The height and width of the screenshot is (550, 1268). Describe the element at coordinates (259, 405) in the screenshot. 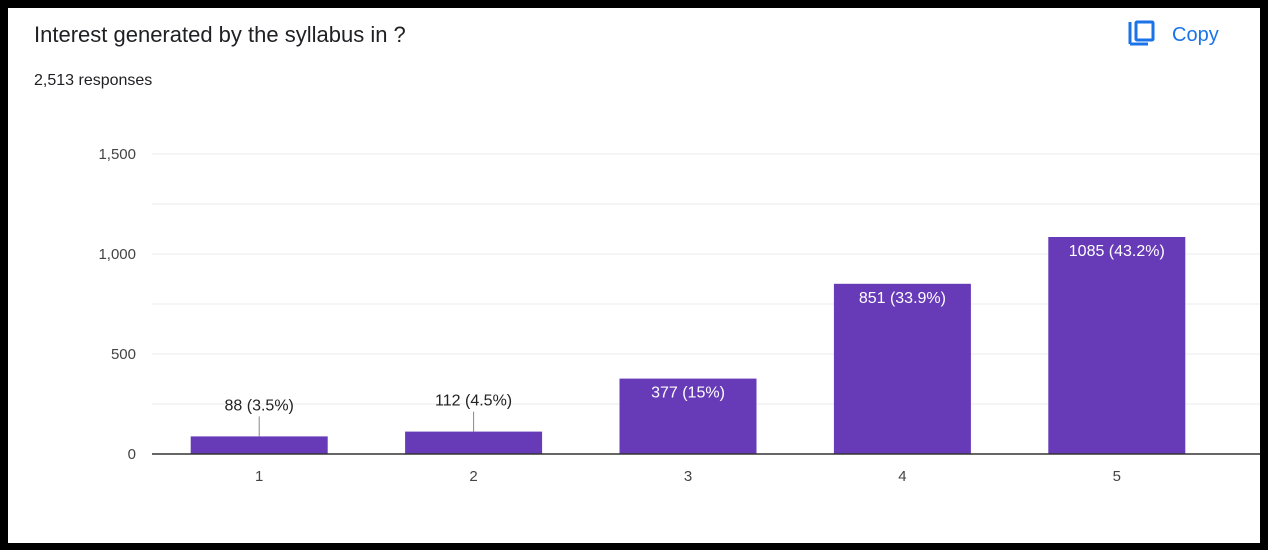

I see `data-label: 88 (3.5%)` at that location.